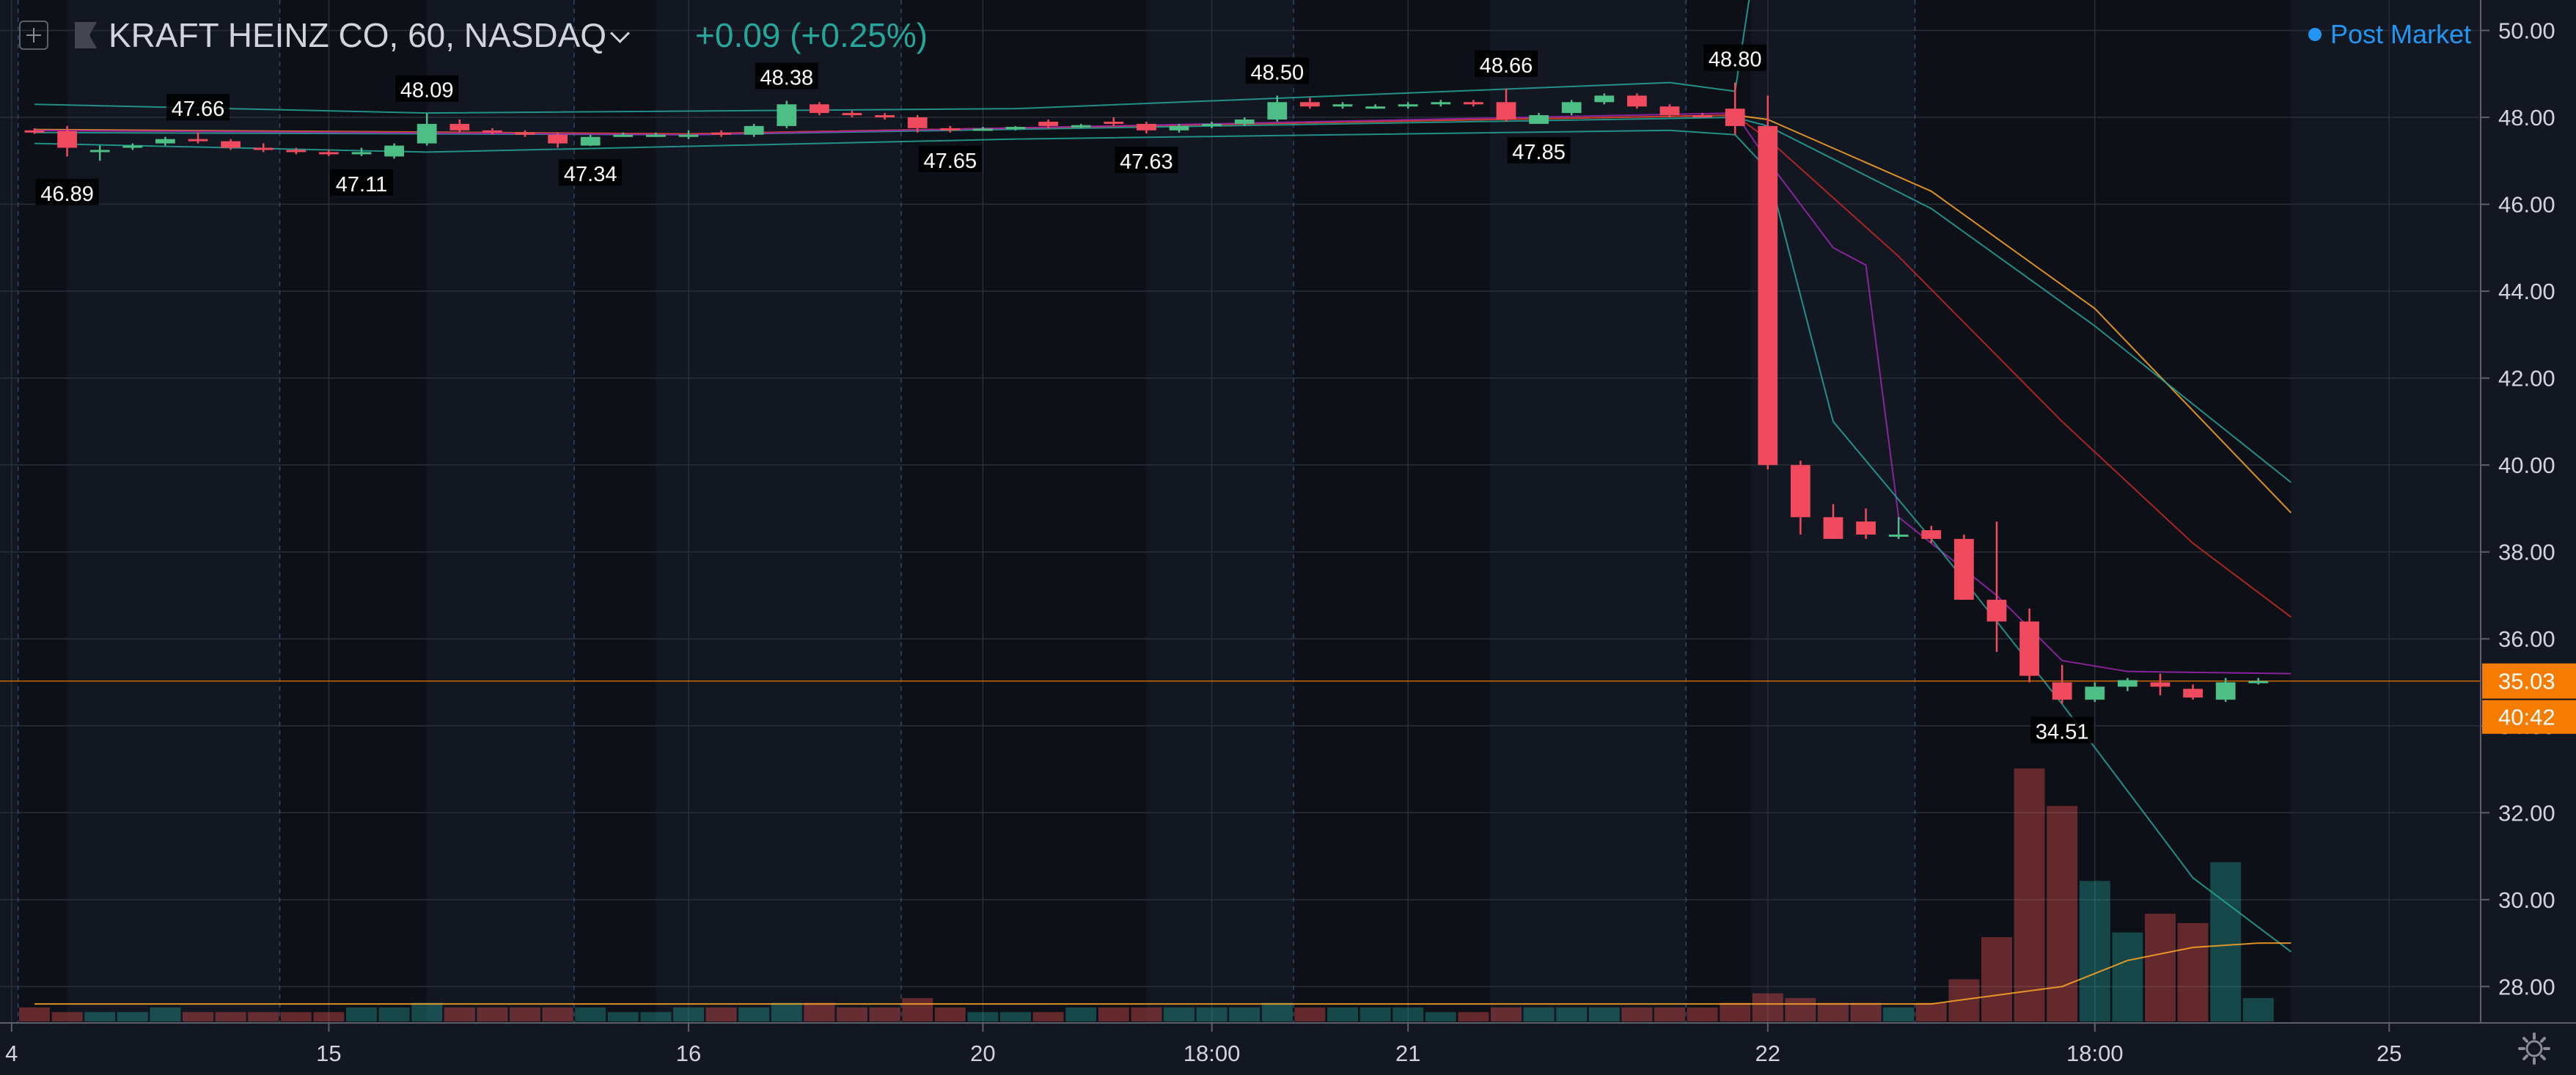 The height and width of the screenshot is (1075, 2576). What do you see at coordinates (67, 192) in the screenshot?
I see `price-label: 46.89` at bounding box center [67, 192].